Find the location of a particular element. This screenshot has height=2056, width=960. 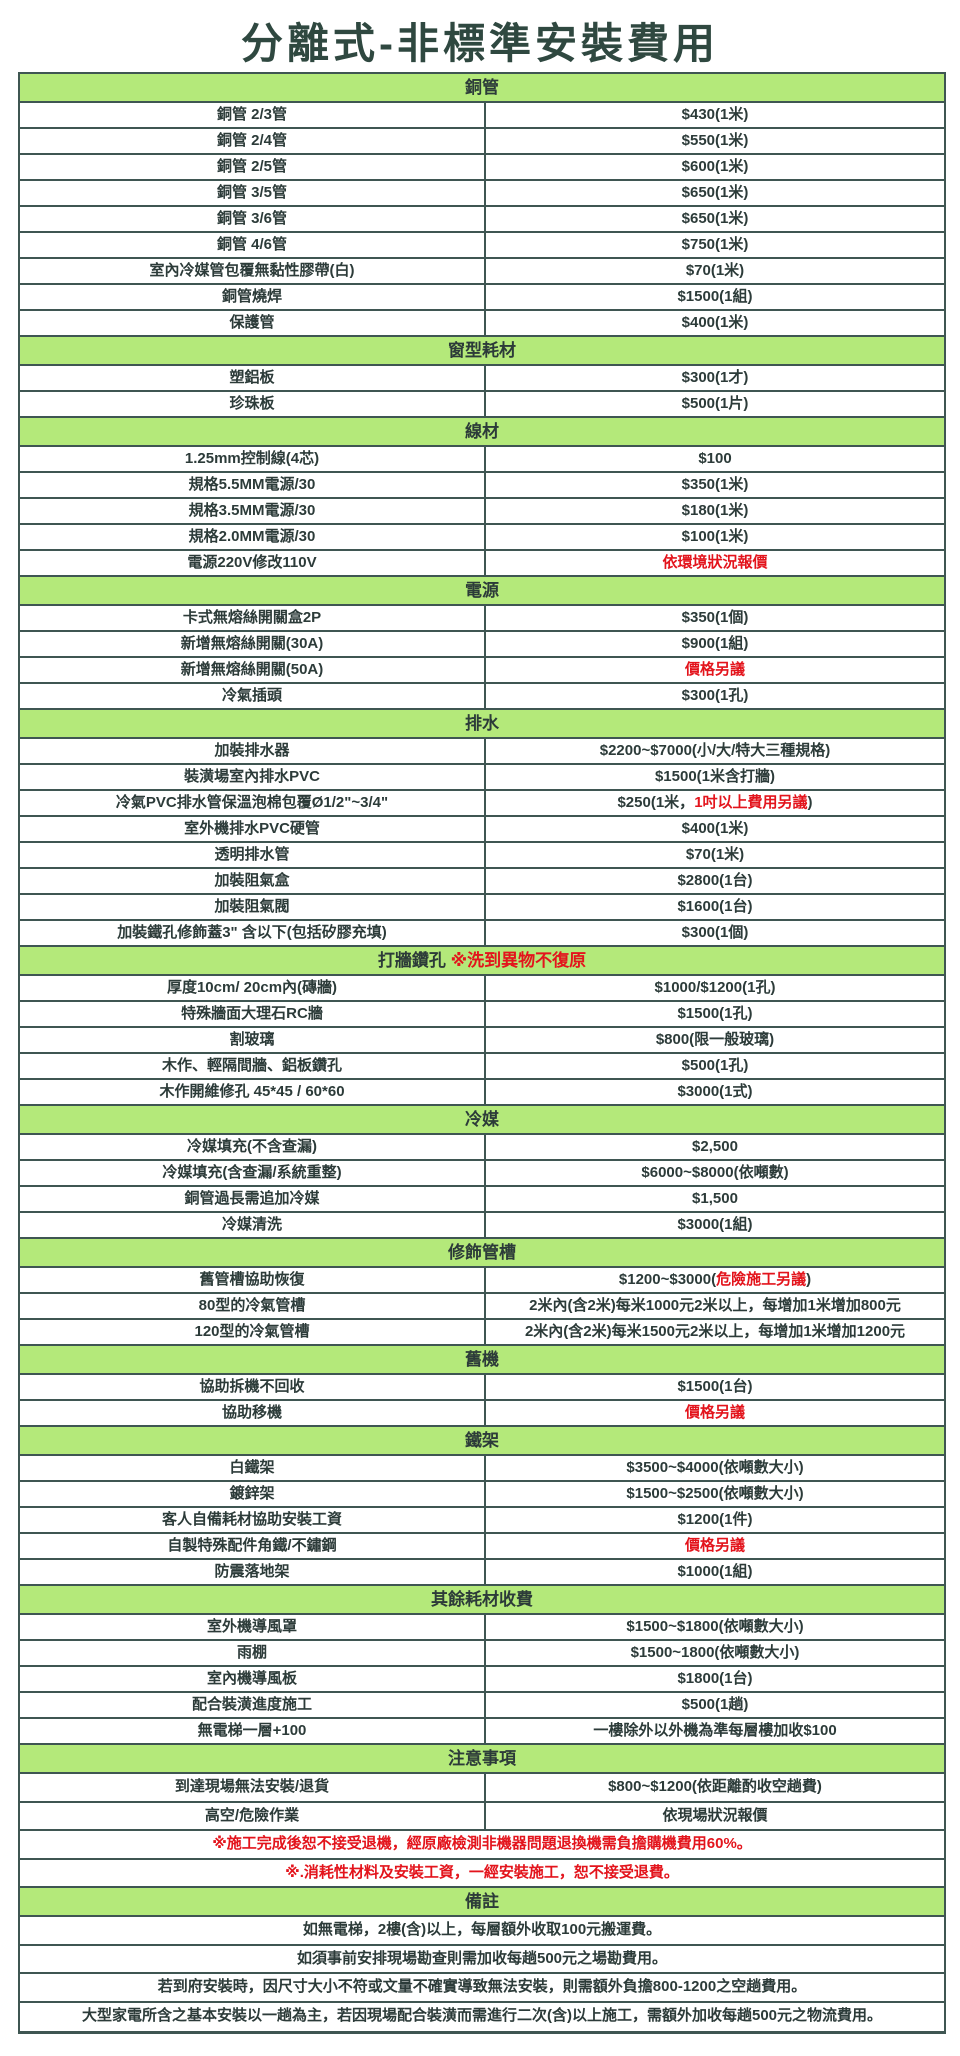

item-name: 卡式無熔絲開關盒2P is located at coordinates (253, 618).